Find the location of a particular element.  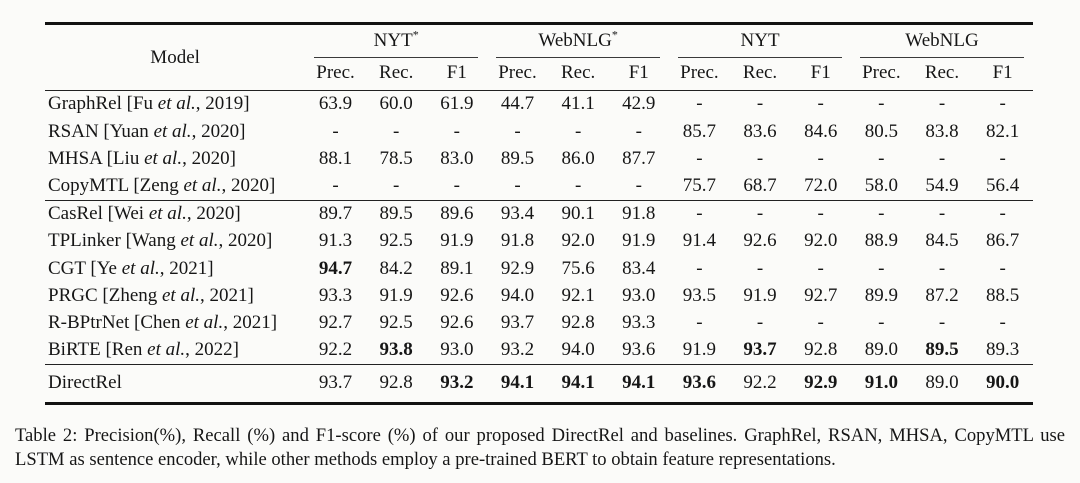

value-cell: 93.8 is located at coordinates (396, 350).